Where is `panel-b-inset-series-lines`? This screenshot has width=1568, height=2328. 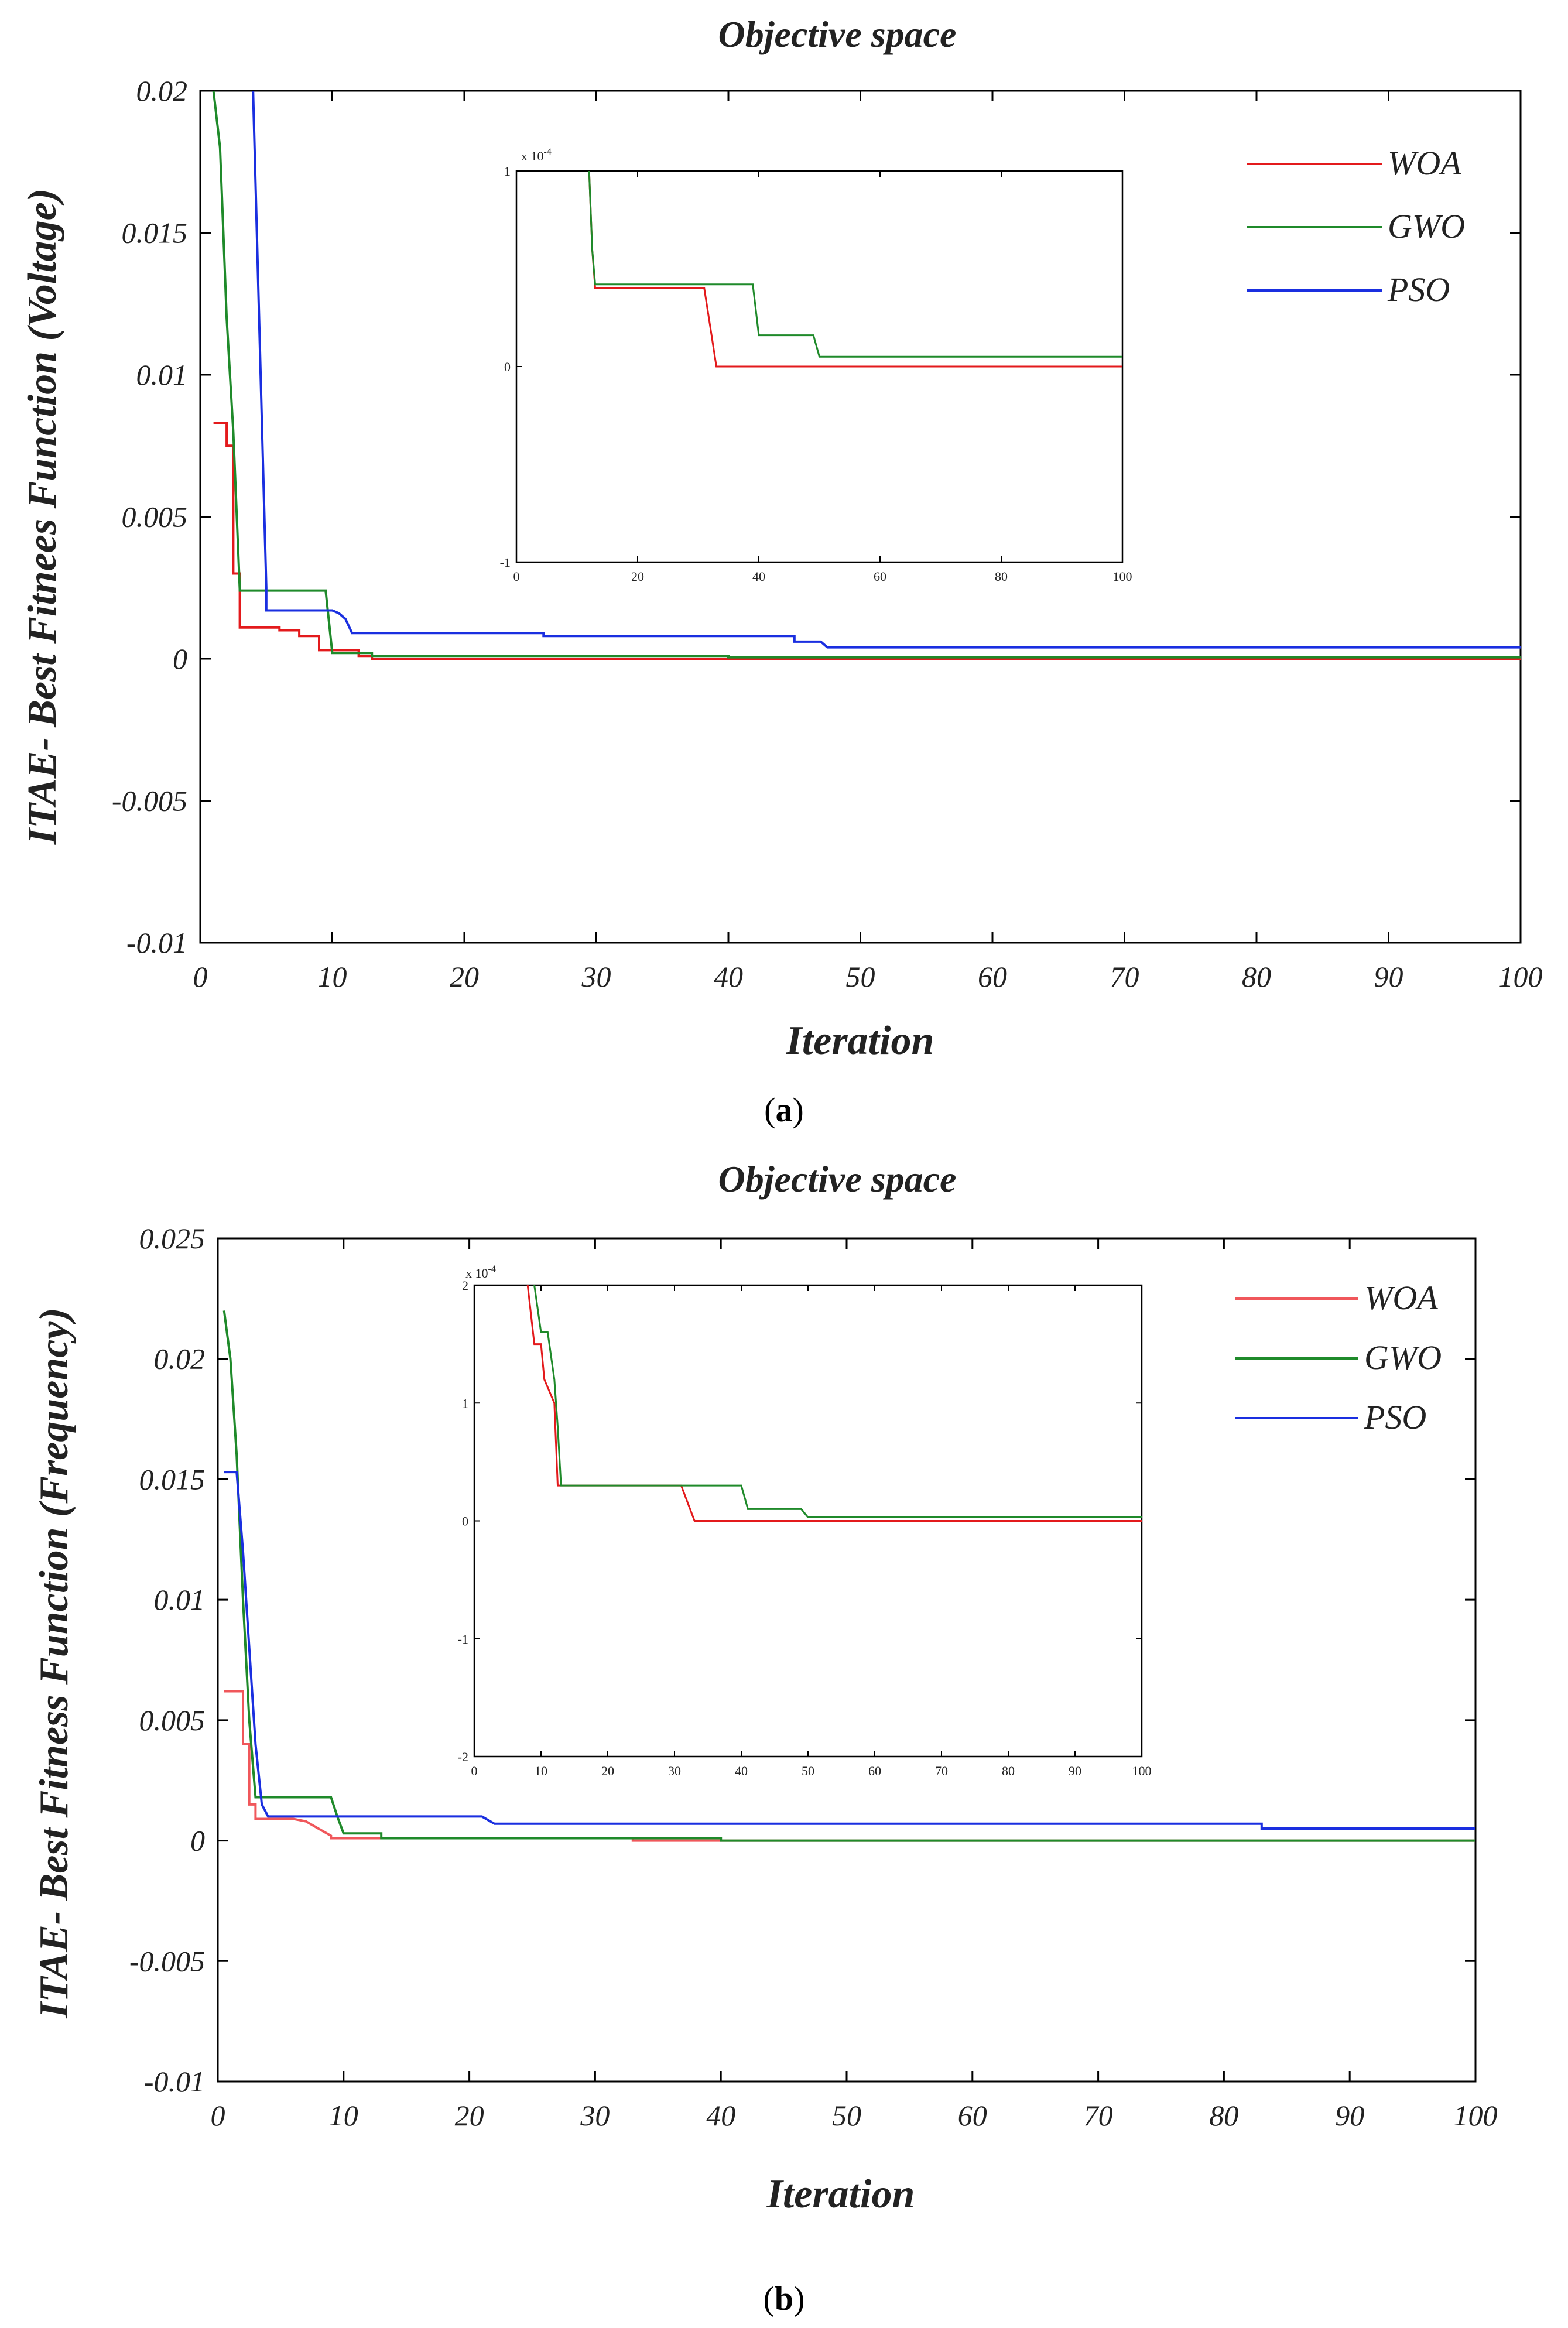
panel-b-inset-series-lines is located at coordinates (834, 1403).